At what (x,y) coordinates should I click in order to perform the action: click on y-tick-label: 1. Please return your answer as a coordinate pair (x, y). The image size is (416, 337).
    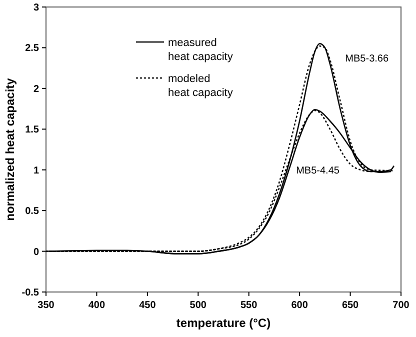
    Looking at the image, I should click on (36, 170).